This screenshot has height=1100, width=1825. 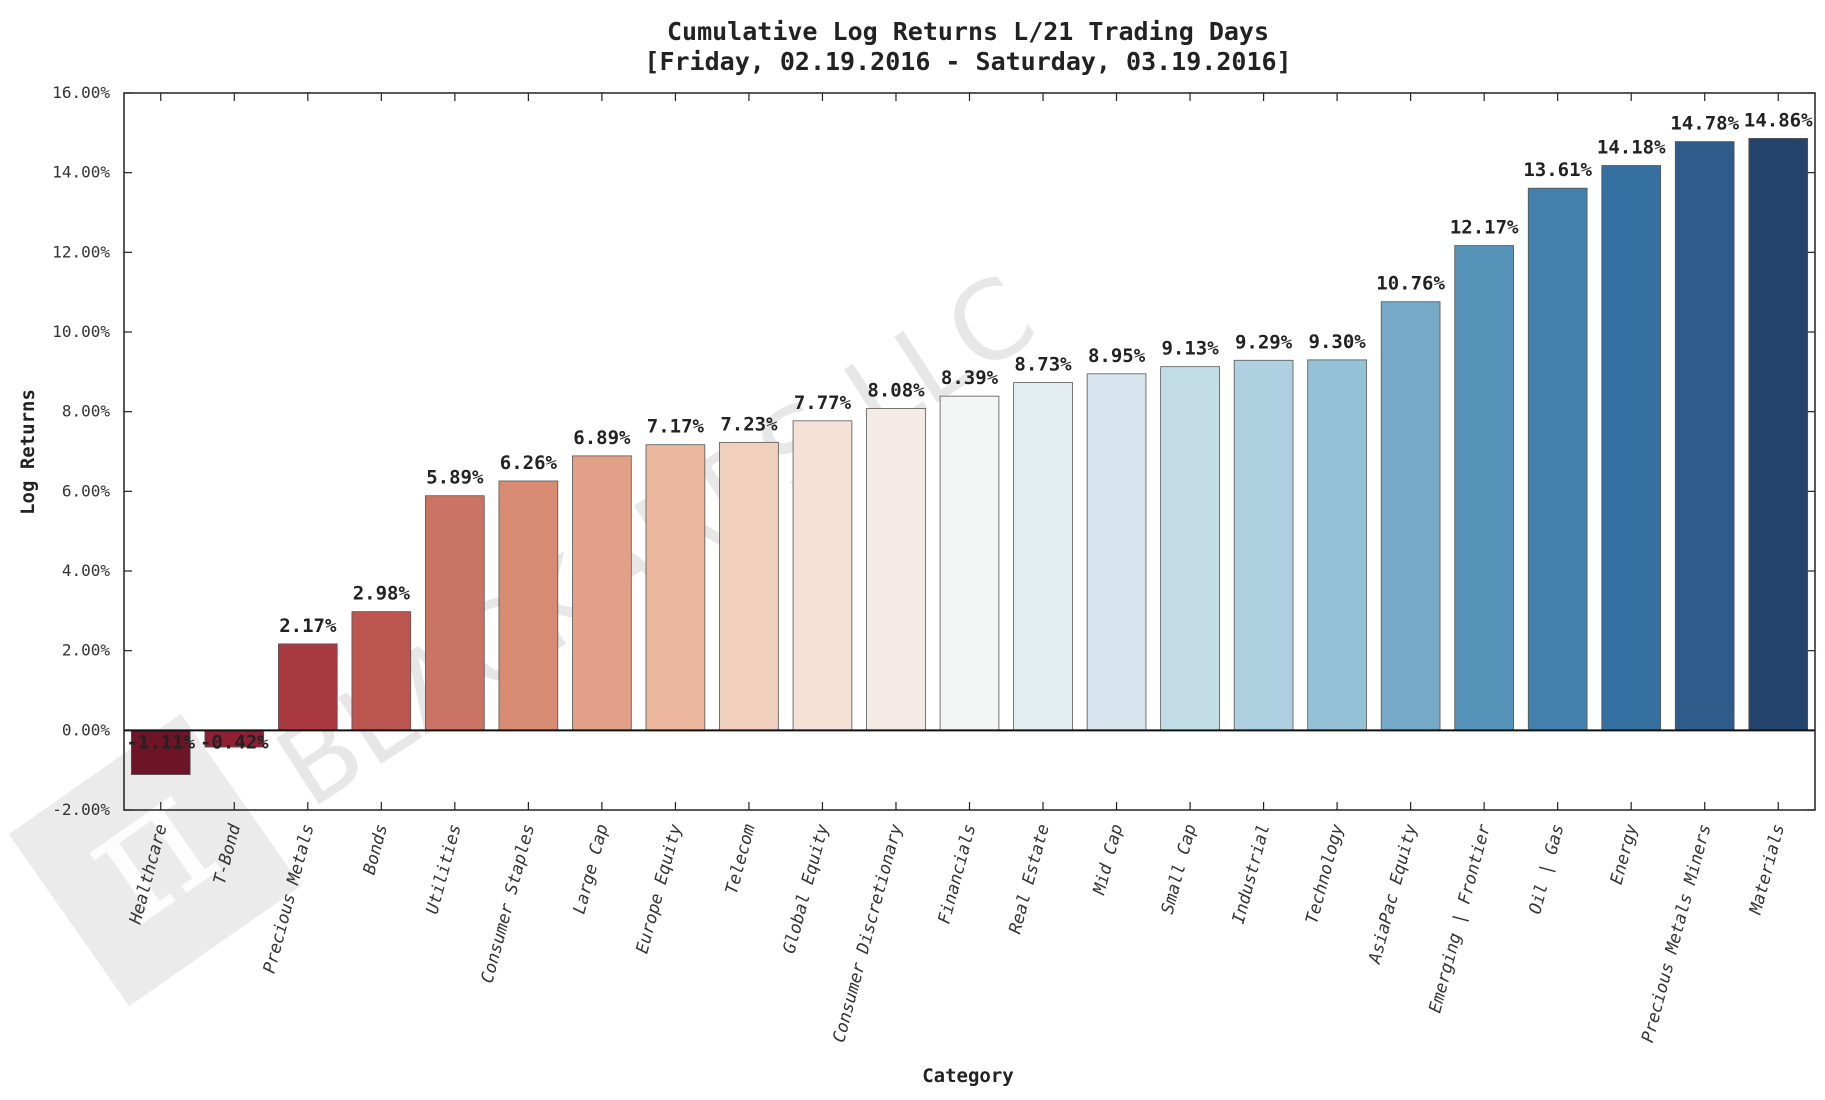 I want to click on bar-telecom, so click(x=749, y=586).